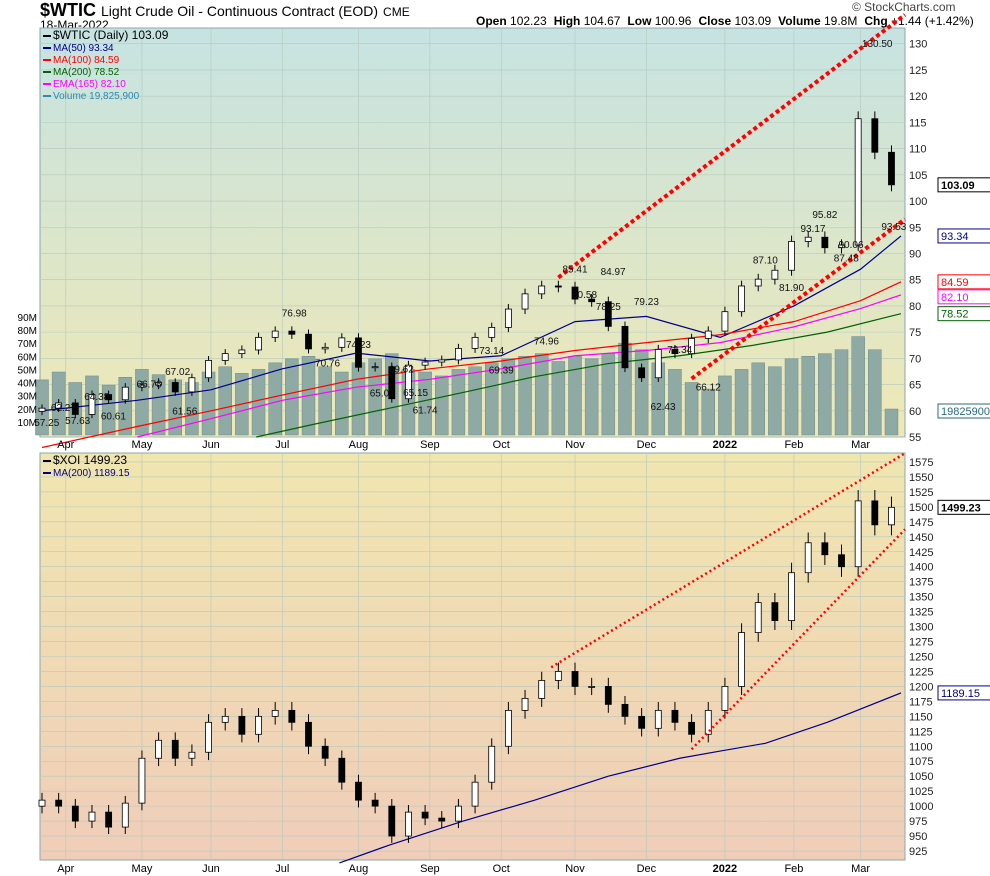 The image size is (990, 876). I want to click on x-tick-label: Aug, so click(359, 445).